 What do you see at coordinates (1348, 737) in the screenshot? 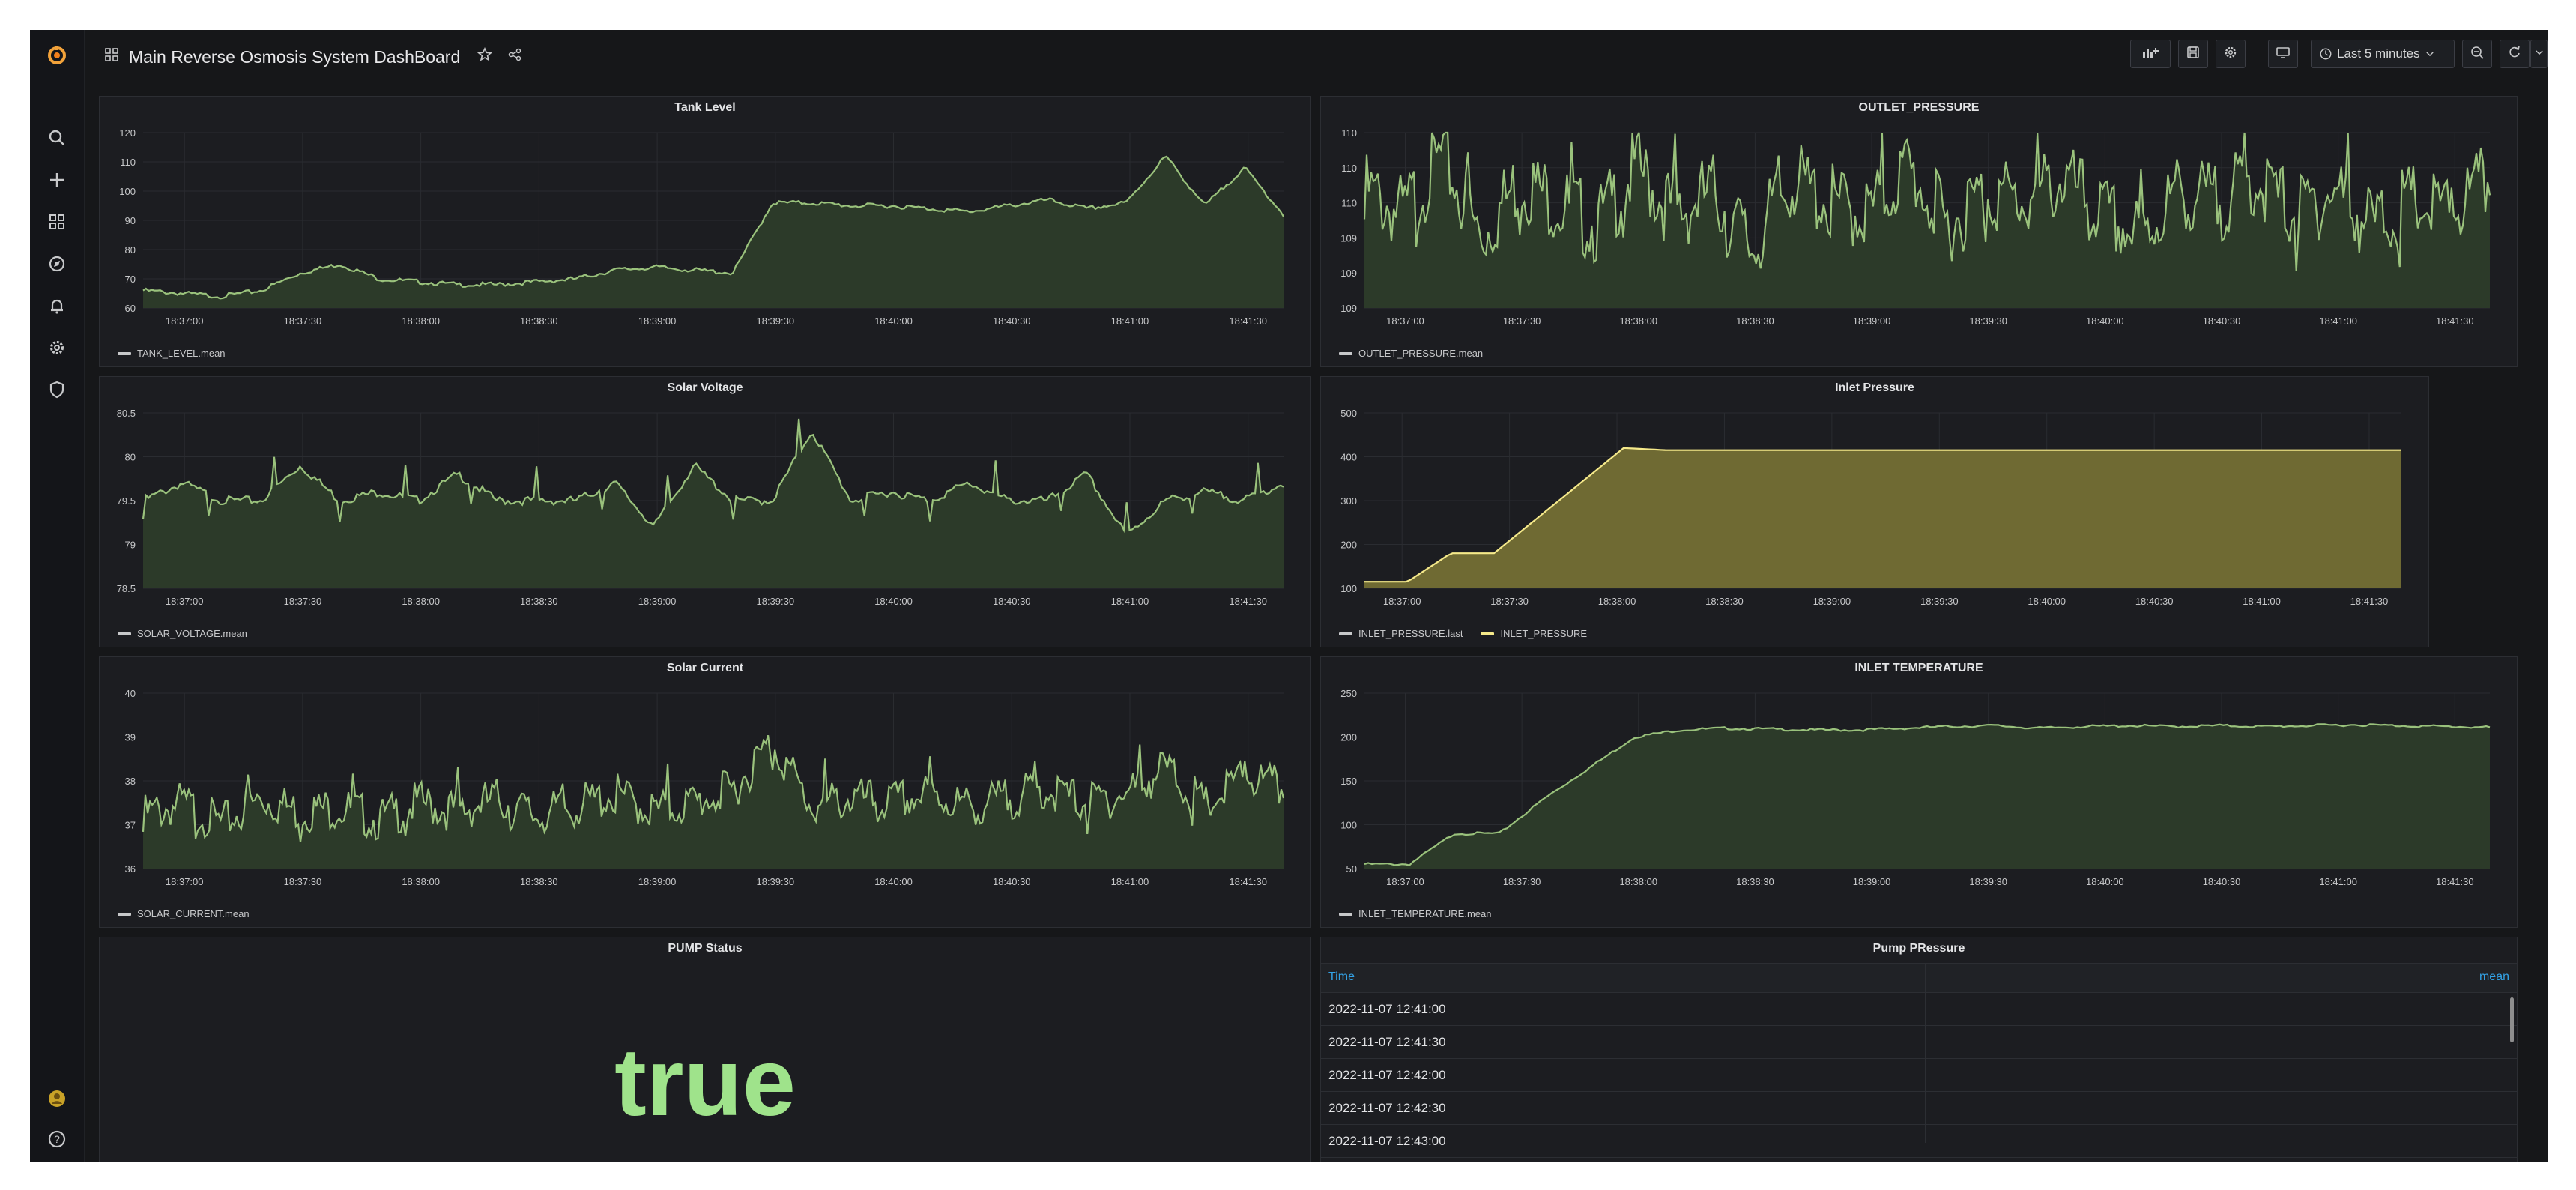
I see `y-tick-label: 200` at bounding box center [1348, 737].